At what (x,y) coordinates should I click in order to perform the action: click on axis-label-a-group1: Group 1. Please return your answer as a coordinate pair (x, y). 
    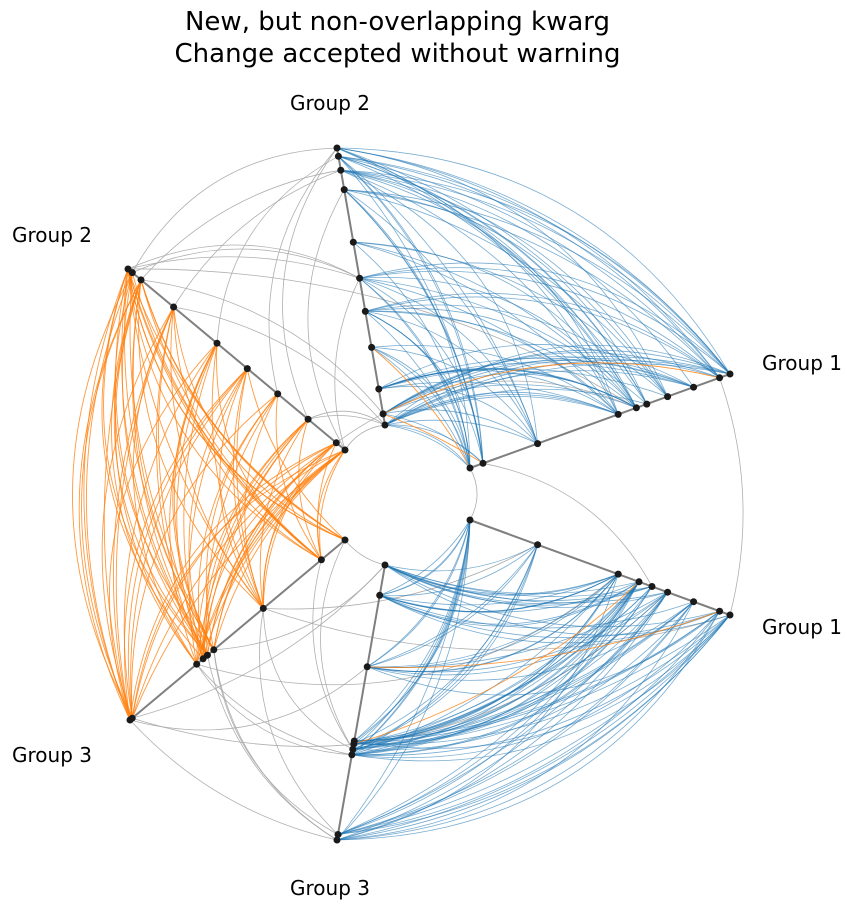
    Looking at the image, I should click on (802, 363).